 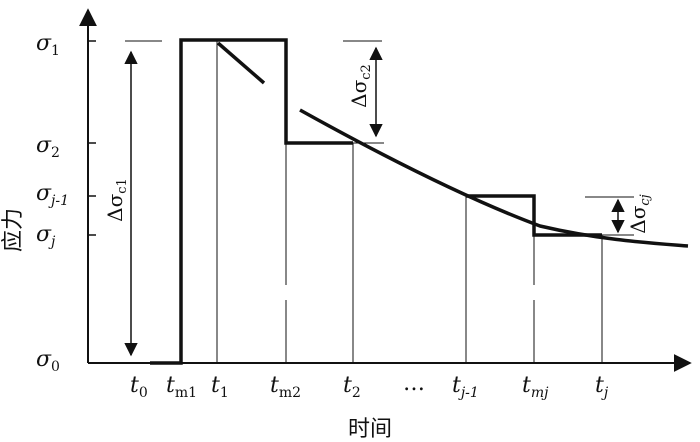 What do you see at coordinates (352, 387) in the screenshot?
I see `x-label-t2: t2` at bounding box center [352, 387].